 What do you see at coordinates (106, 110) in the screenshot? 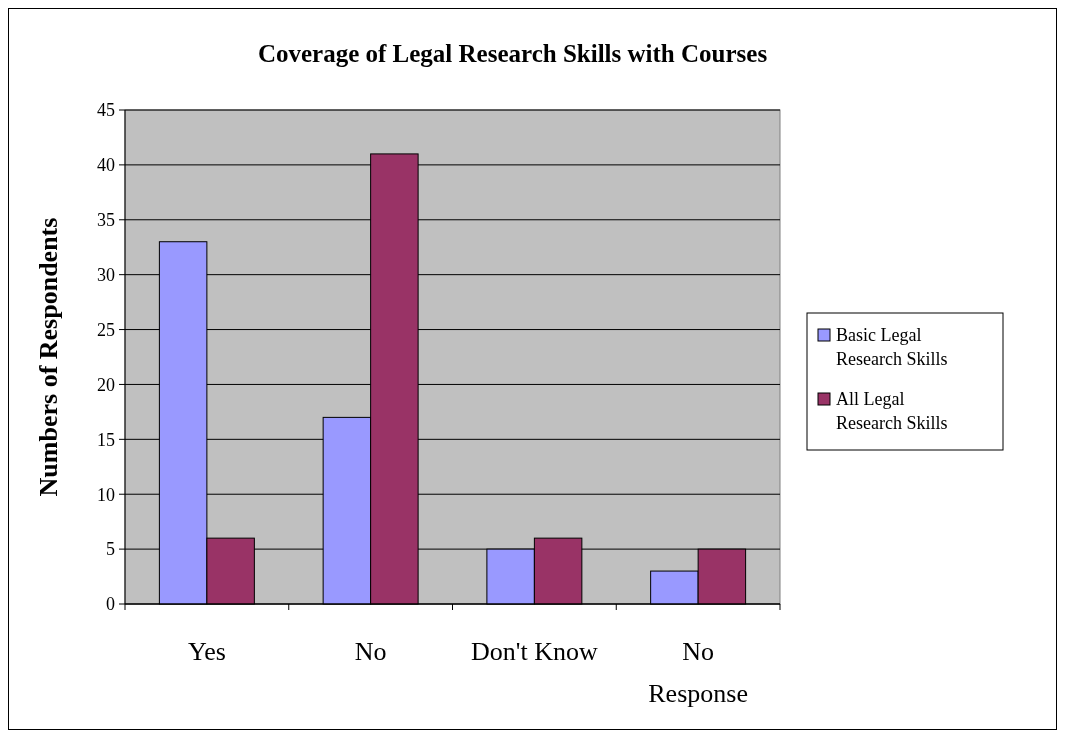
I see `y-tick-label: 45` at bounding box center [106, 110].